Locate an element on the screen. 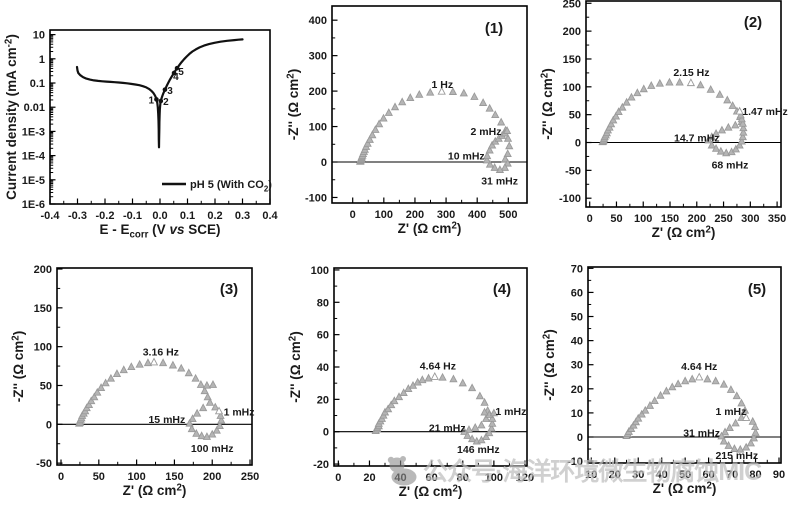  curve-point-label-3: 3 is located at coordinates (170, 91).